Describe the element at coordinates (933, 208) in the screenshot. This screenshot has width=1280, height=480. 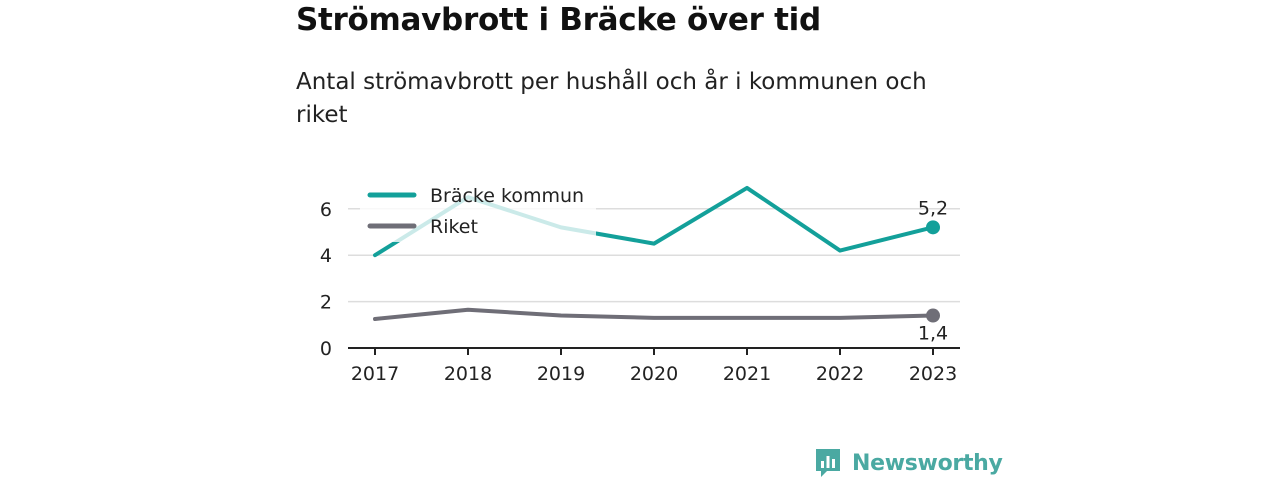
I see `end-value-label-0: 5,2` at that location.